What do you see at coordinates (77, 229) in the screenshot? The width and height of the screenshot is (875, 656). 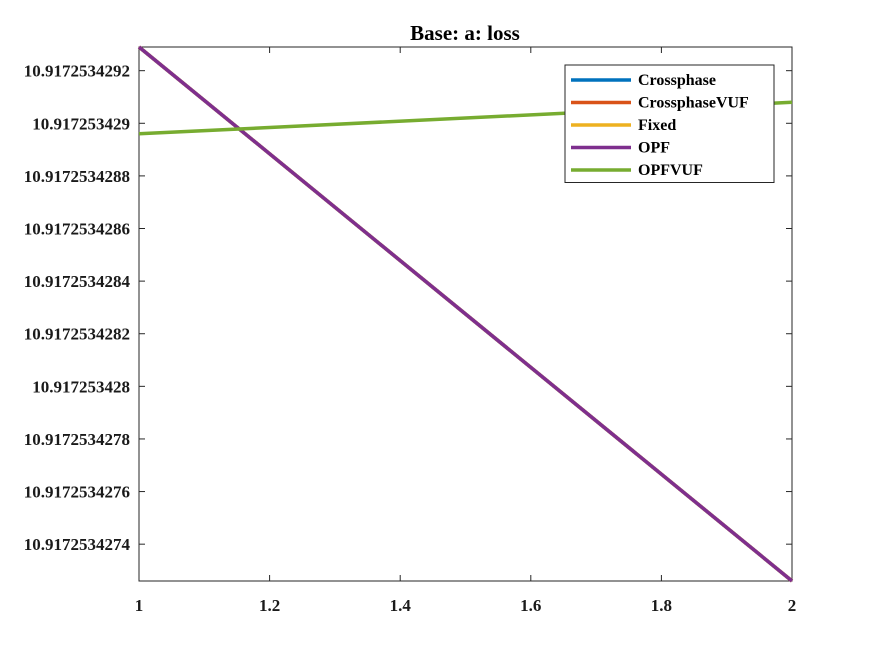 I see `y-tick-label: 10.9172534286` at bounding box center [77, 229].